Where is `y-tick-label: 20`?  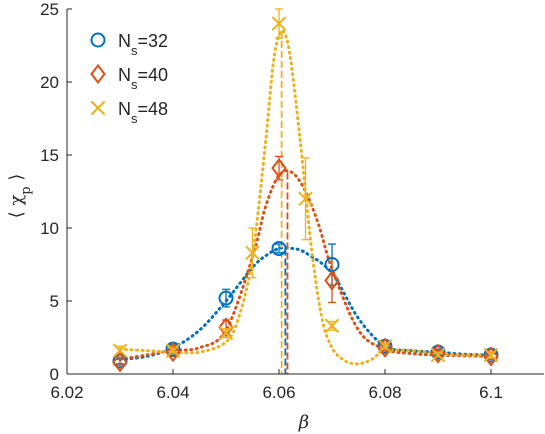 y-tick-label: 20 is located at coordinates (49, 82).